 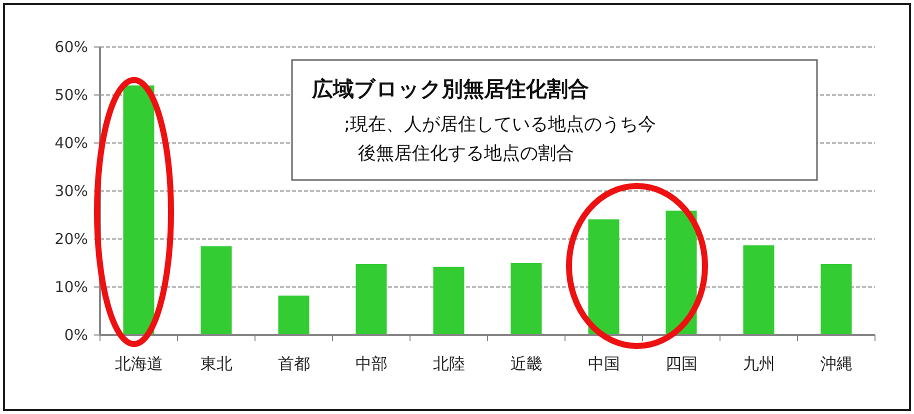 What do you see at coordinates (138, 363) in the screenshot?
I see `x-tick-label: 北海道` at bounding box center [138, 363].